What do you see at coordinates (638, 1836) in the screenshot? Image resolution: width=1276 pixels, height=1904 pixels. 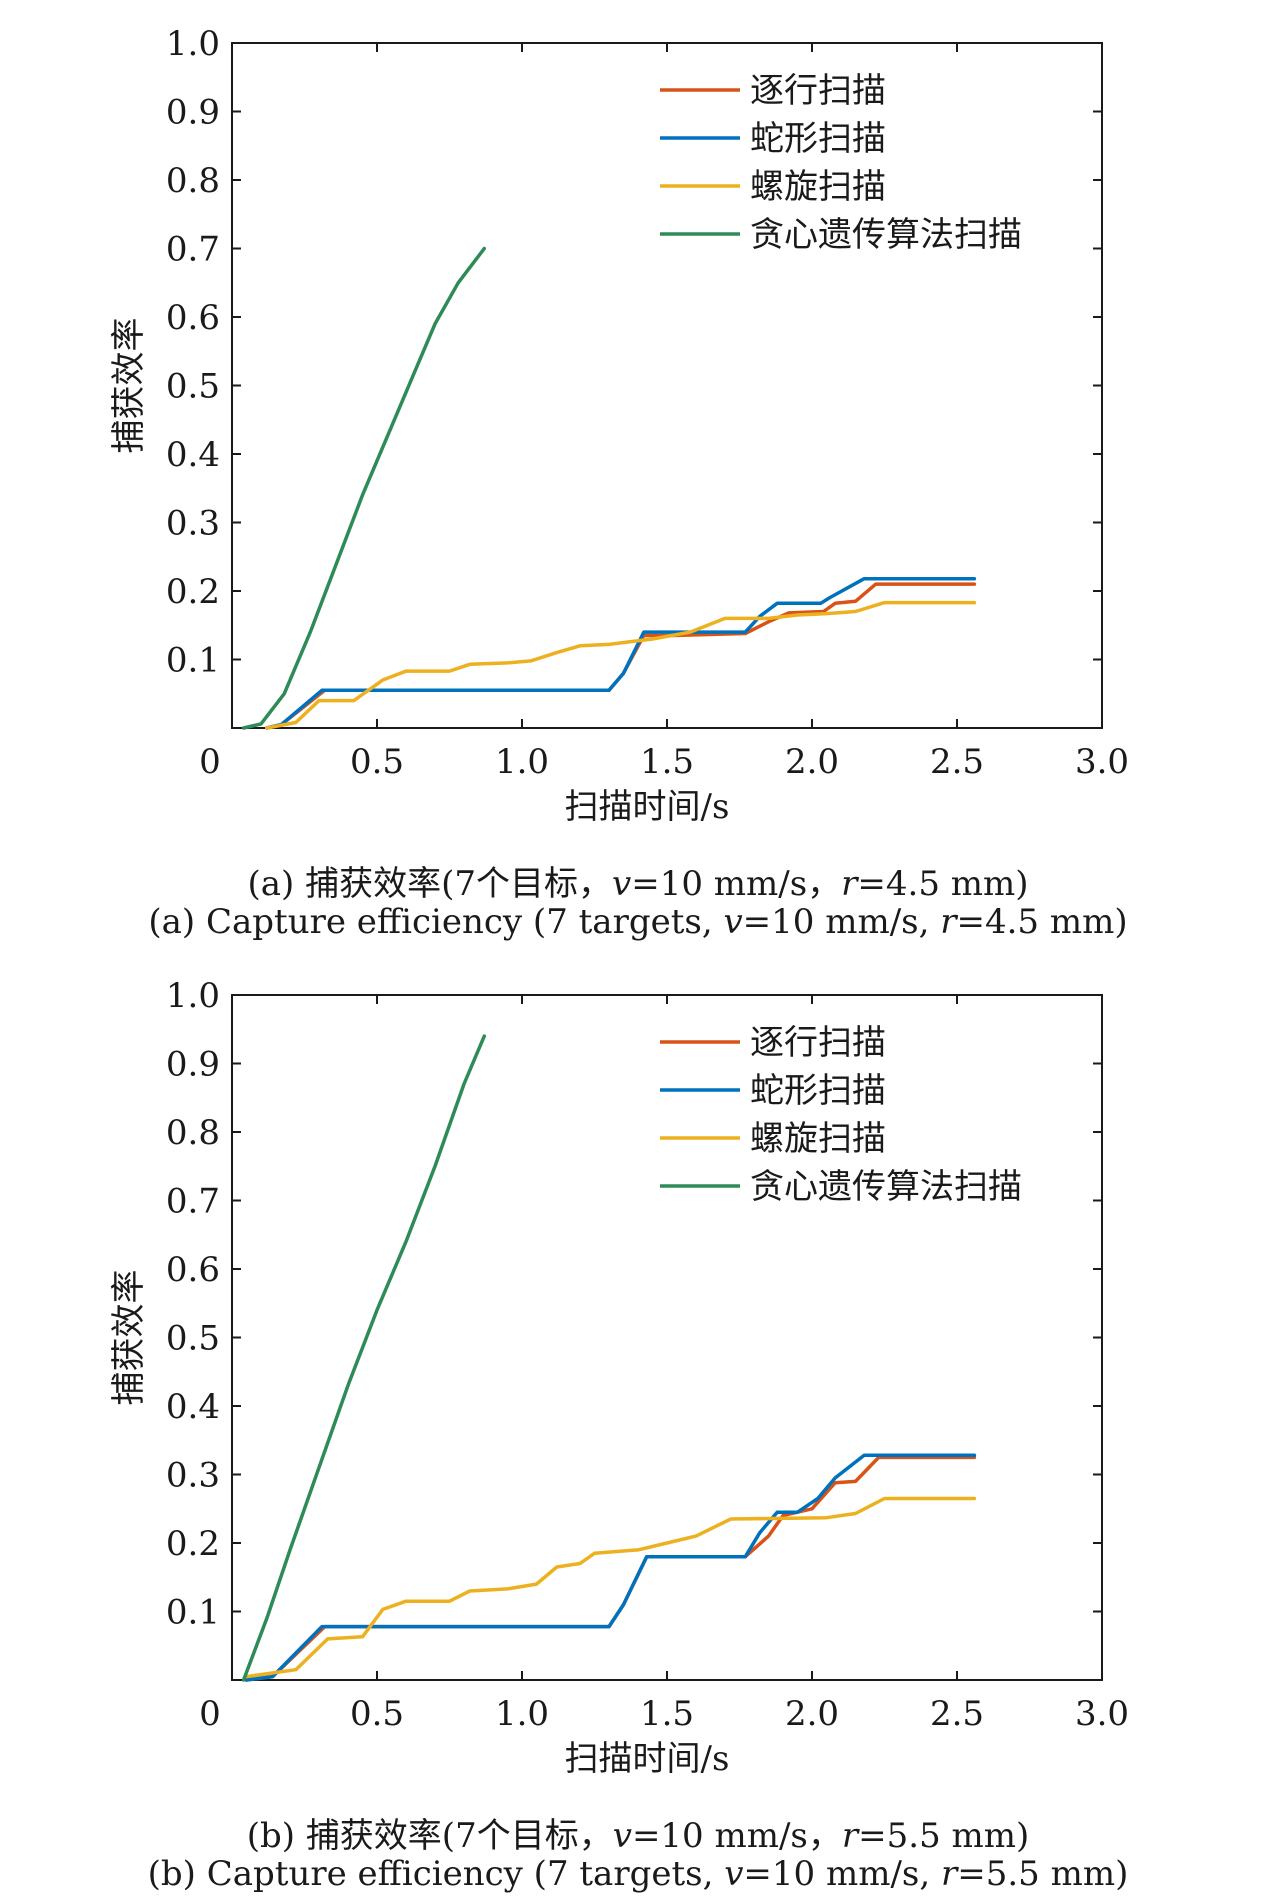 I see `caption-cn-b: (b) 捕获效率(7个目标，v=10 mm/s，r=5.5 mm)` at bounding box center [638, 1836].